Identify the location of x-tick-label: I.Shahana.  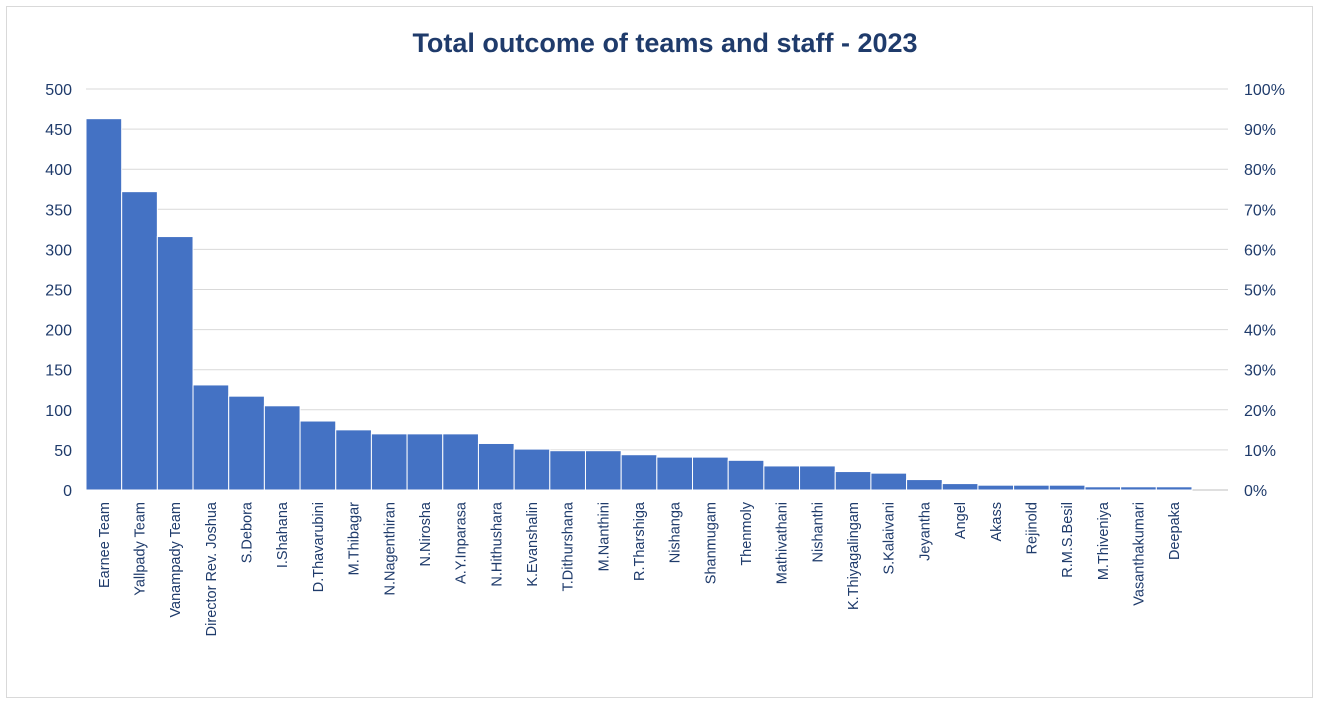
(283, 534).